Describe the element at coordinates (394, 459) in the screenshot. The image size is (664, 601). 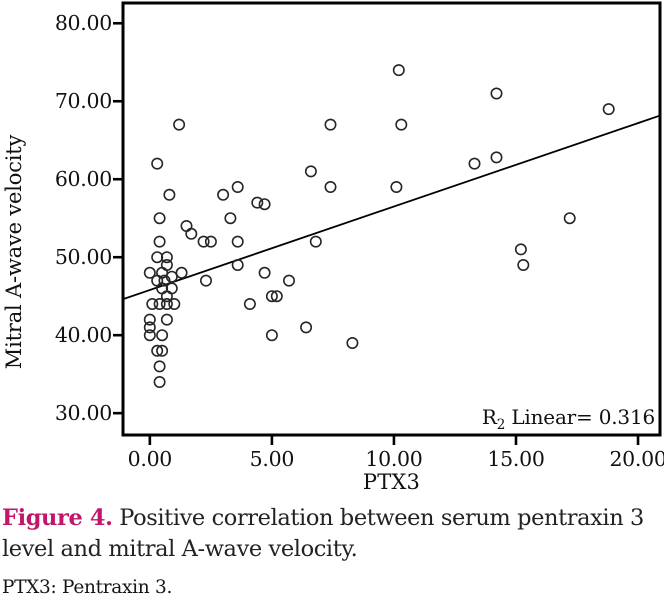
I see `x-tick-label: 10.00` at that location.